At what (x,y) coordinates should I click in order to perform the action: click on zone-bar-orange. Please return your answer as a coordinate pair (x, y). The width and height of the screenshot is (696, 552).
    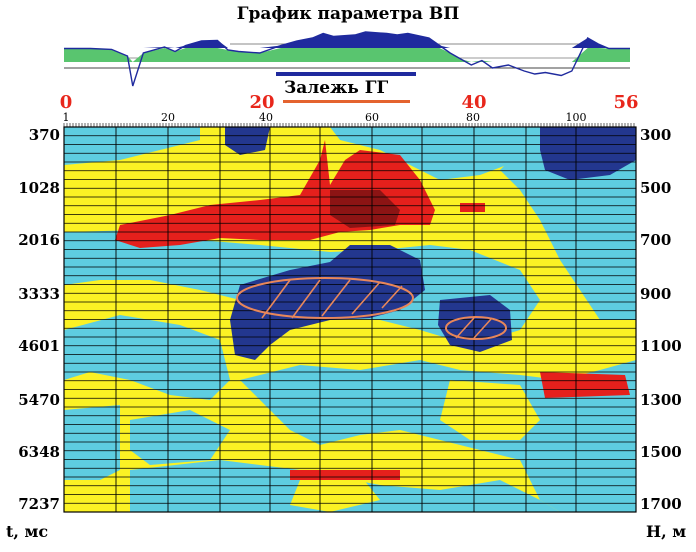
    Looking at the image, I should click on (346, 101).